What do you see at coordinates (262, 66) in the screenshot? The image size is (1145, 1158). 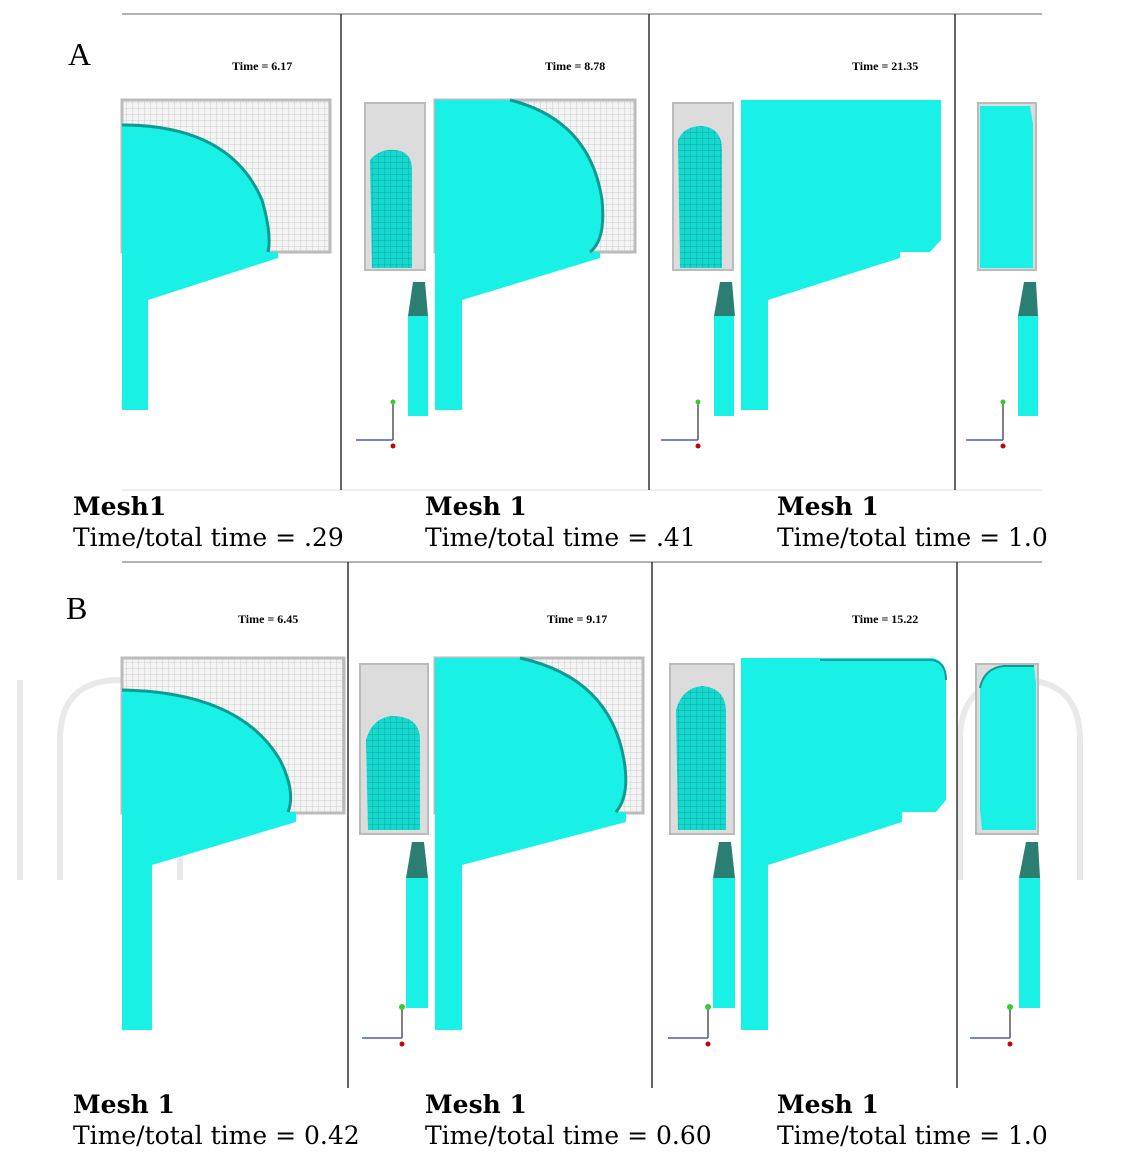 I see `time-label: Time = 6.17` at bounding box center [262, 66].